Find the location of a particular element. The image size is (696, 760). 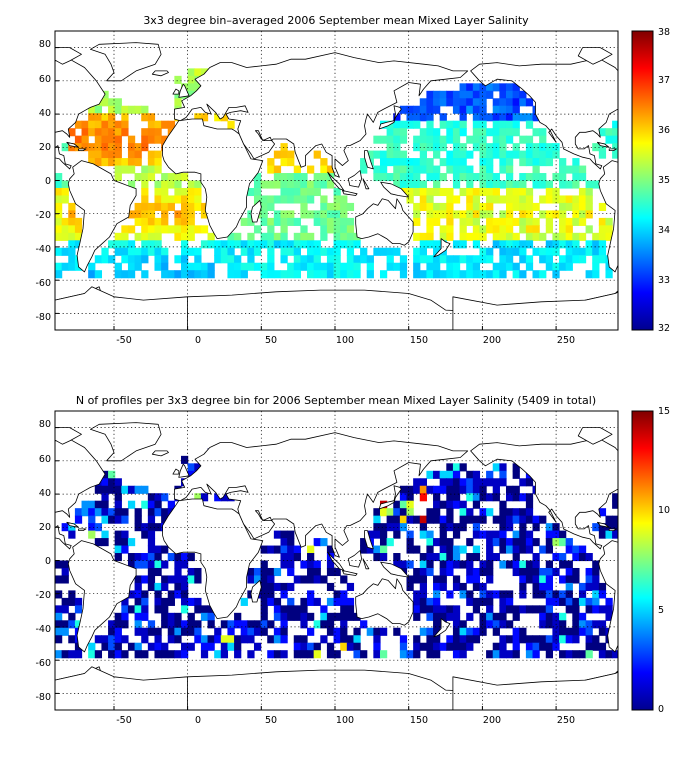

x-tick: -50 is located at coordinates (124, 340).